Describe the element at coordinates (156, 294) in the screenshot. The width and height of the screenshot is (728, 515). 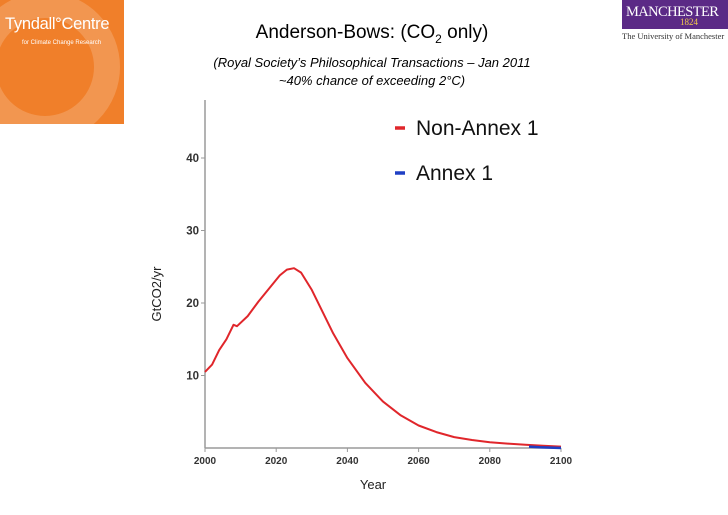
I see `y-axis-label: GtCO2/yr` at that location.